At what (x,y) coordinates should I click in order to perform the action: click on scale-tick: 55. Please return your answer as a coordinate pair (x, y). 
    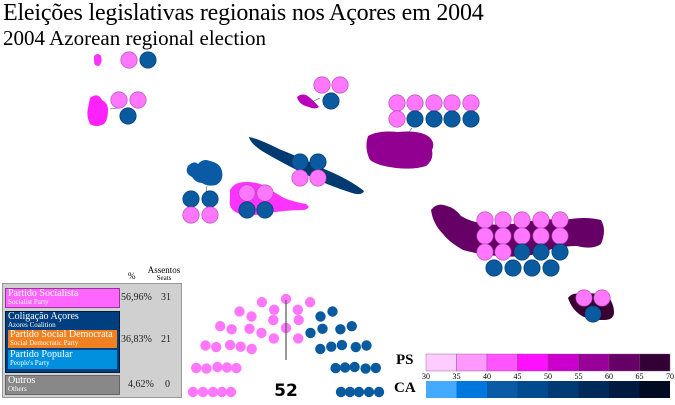
    Looking at the image, I should click on (579, 376).